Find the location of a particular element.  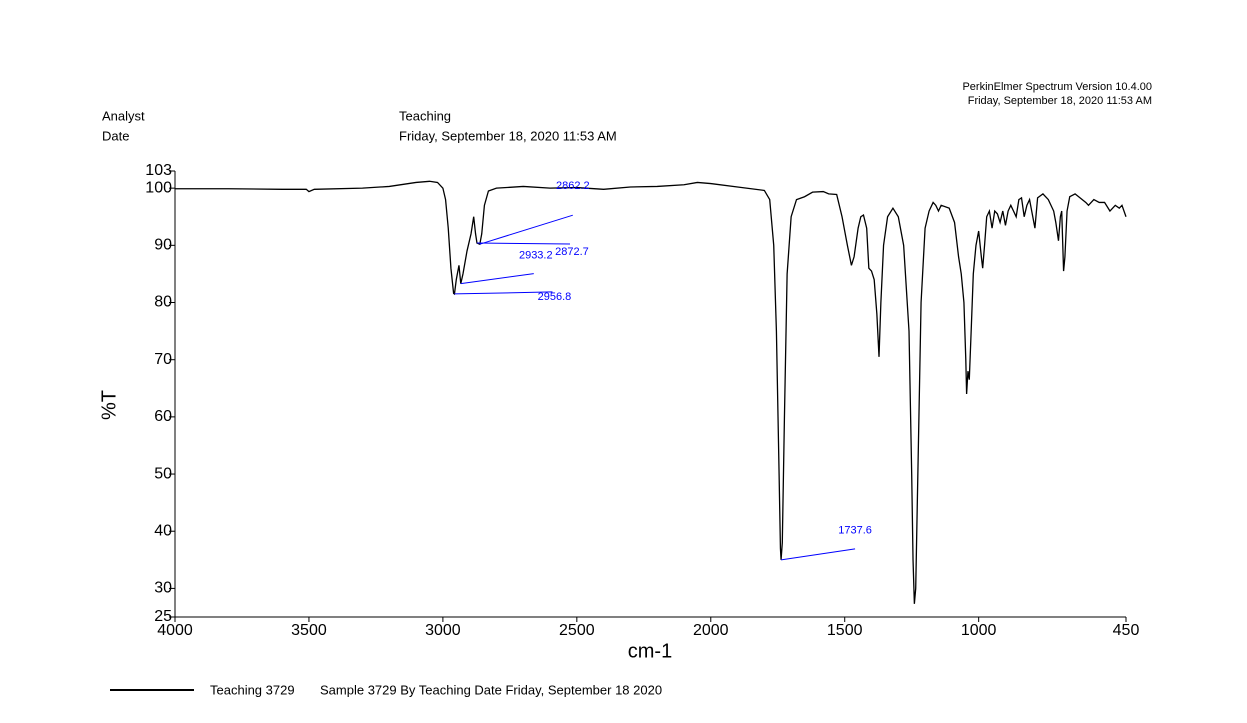

y-tick-label: 80 is located at coordinates (163, 302).